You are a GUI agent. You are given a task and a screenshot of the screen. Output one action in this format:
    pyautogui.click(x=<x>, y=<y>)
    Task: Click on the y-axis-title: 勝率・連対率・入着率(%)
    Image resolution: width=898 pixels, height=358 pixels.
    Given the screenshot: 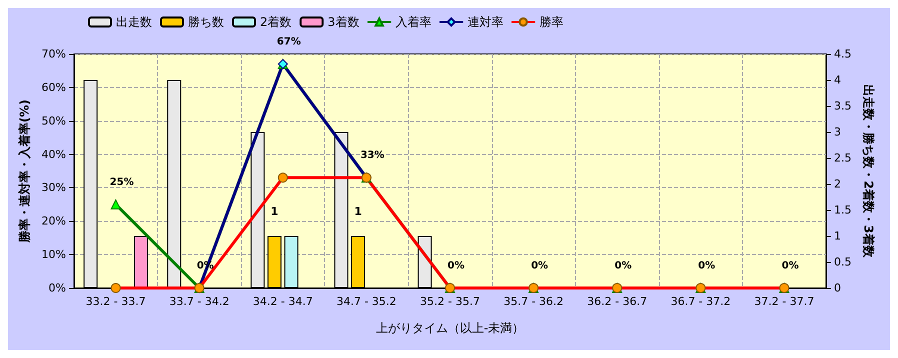 What is the action you would take?
    pyautogui.click(x=25, y=172)
    